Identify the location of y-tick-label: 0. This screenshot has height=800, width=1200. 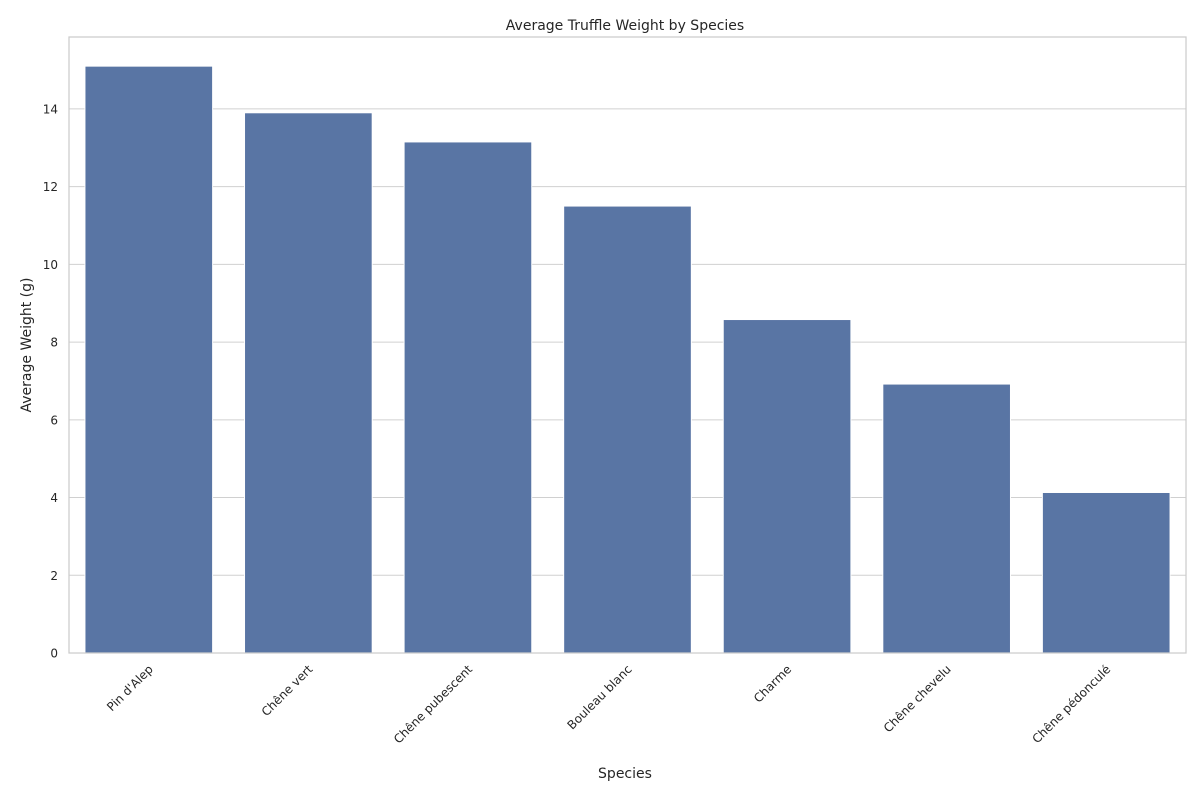
(54, 654).